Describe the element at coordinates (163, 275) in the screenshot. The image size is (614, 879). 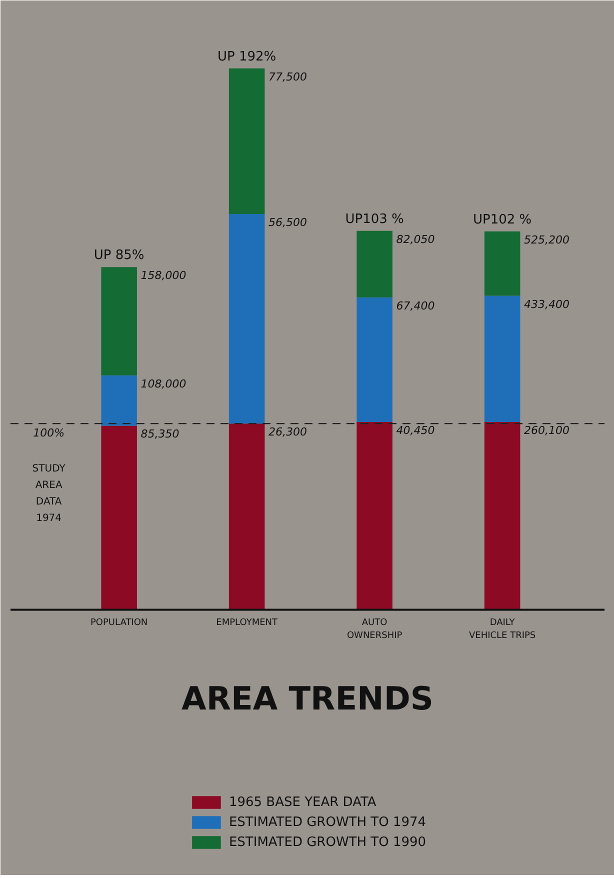
I see `annotation: 158,000` at that location.